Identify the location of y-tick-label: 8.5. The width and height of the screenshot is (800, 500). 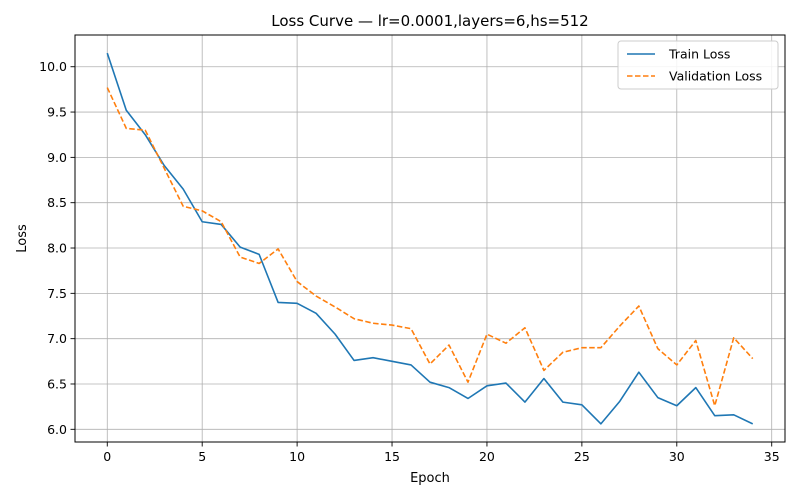
(57, 202).